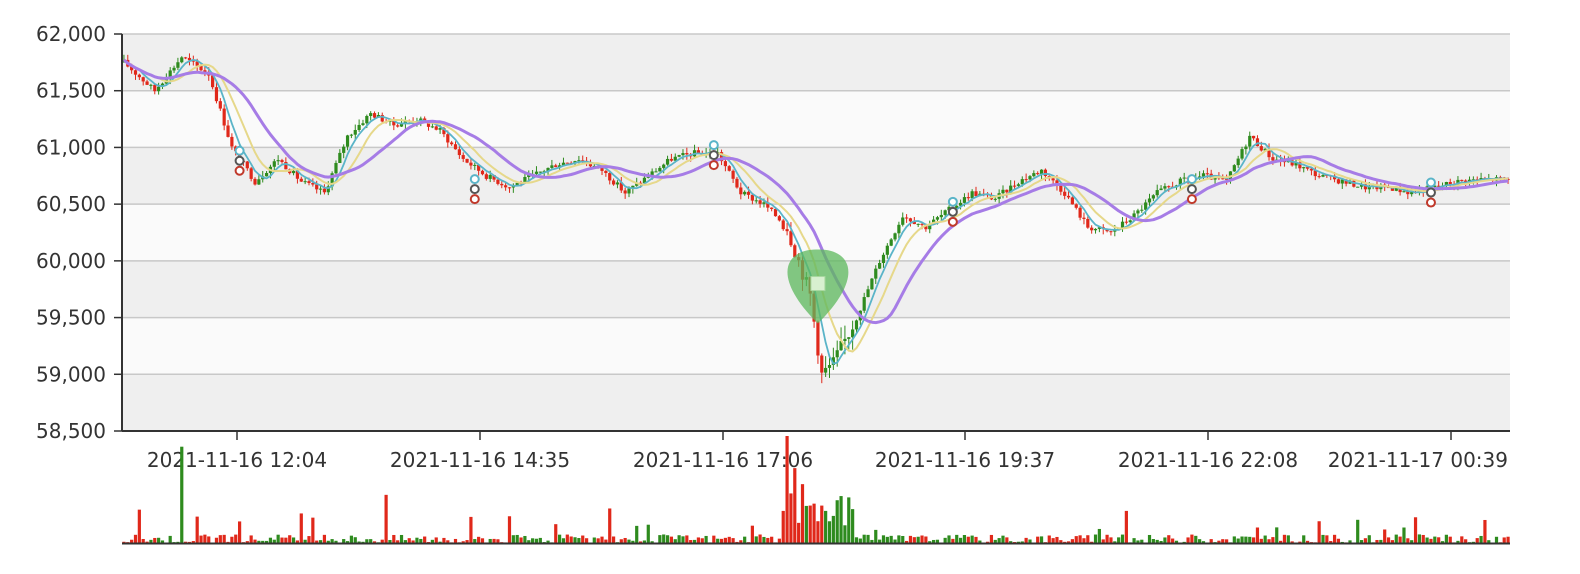 The image size is (1580, 574). I want to click on highlight-marker, so click(818, 286).